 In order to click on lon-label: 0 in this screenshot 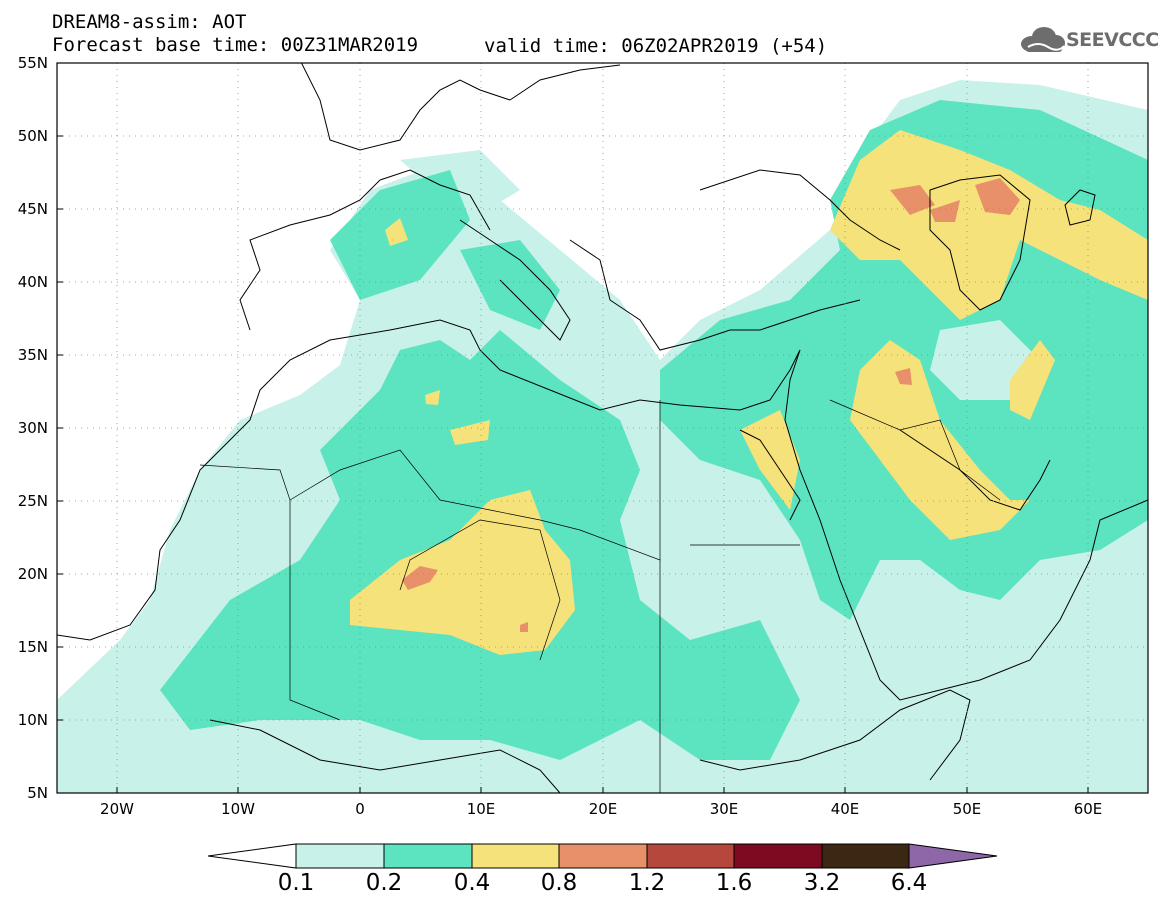, I will do `click(360, 809)`.